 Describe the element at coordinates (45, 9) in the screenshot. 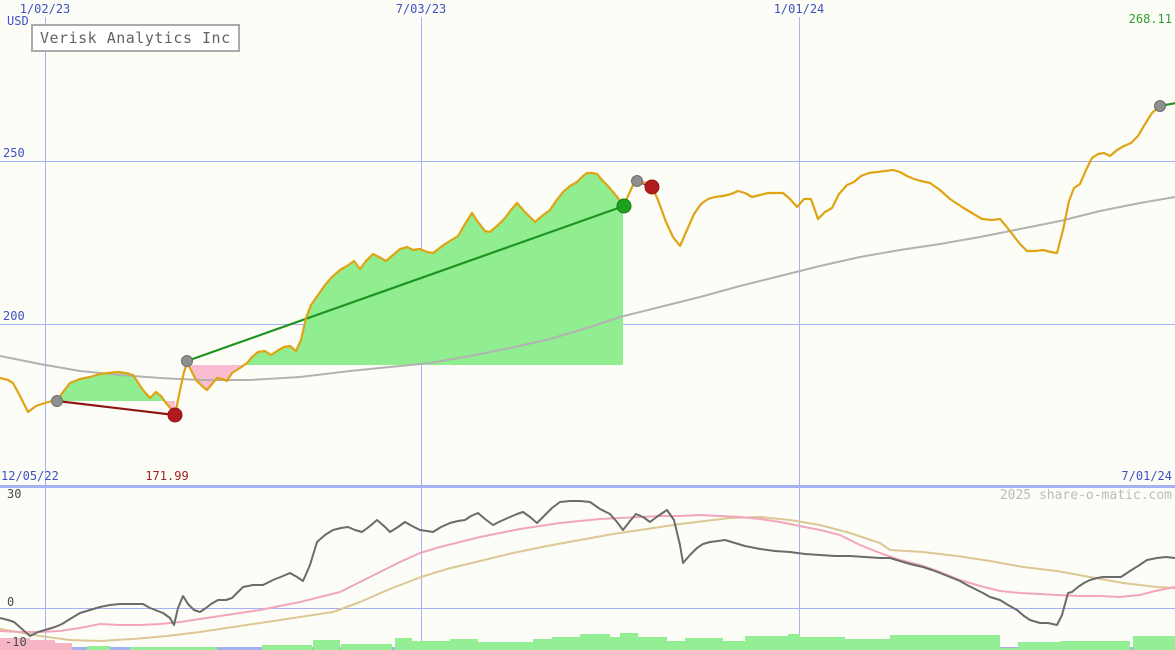

I see `top-date-0: 1/02/23` at that location.